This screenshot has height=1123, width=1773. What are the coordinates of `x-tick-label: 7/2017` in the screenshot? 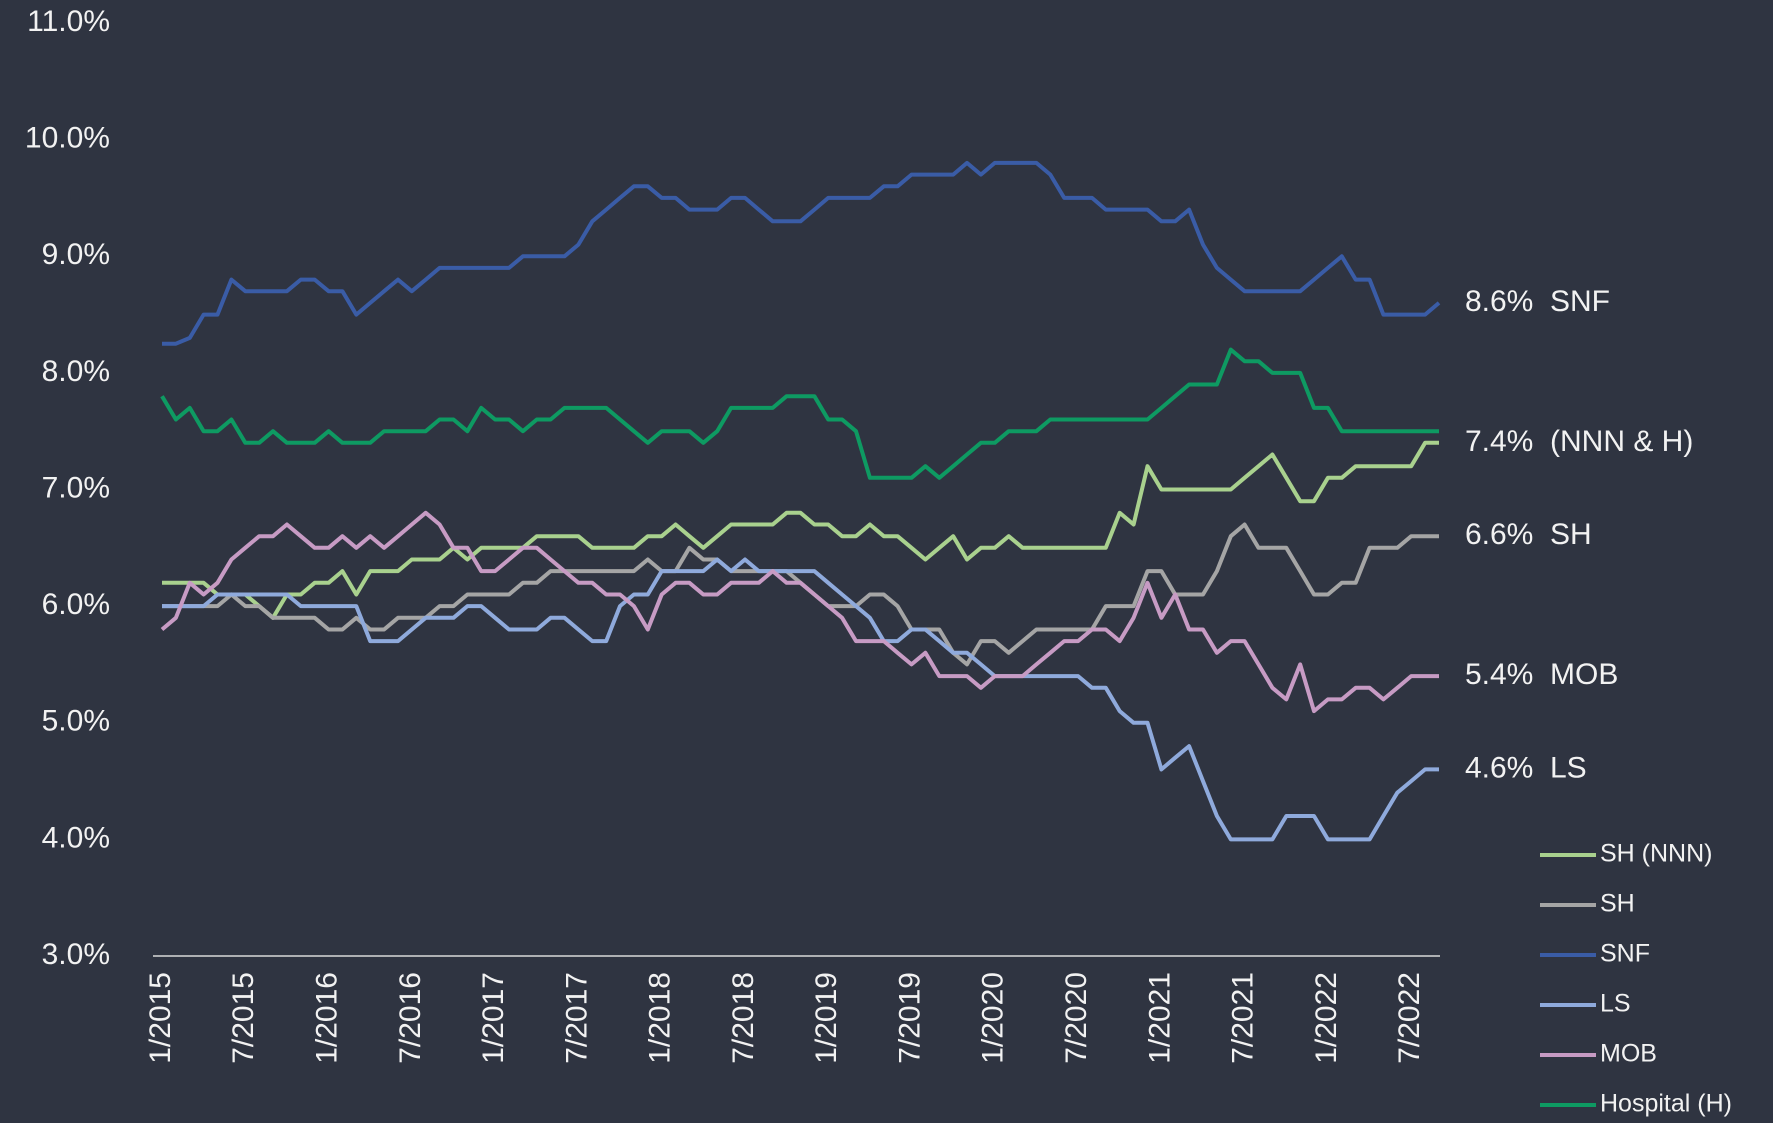 It's located at (576, 1018).